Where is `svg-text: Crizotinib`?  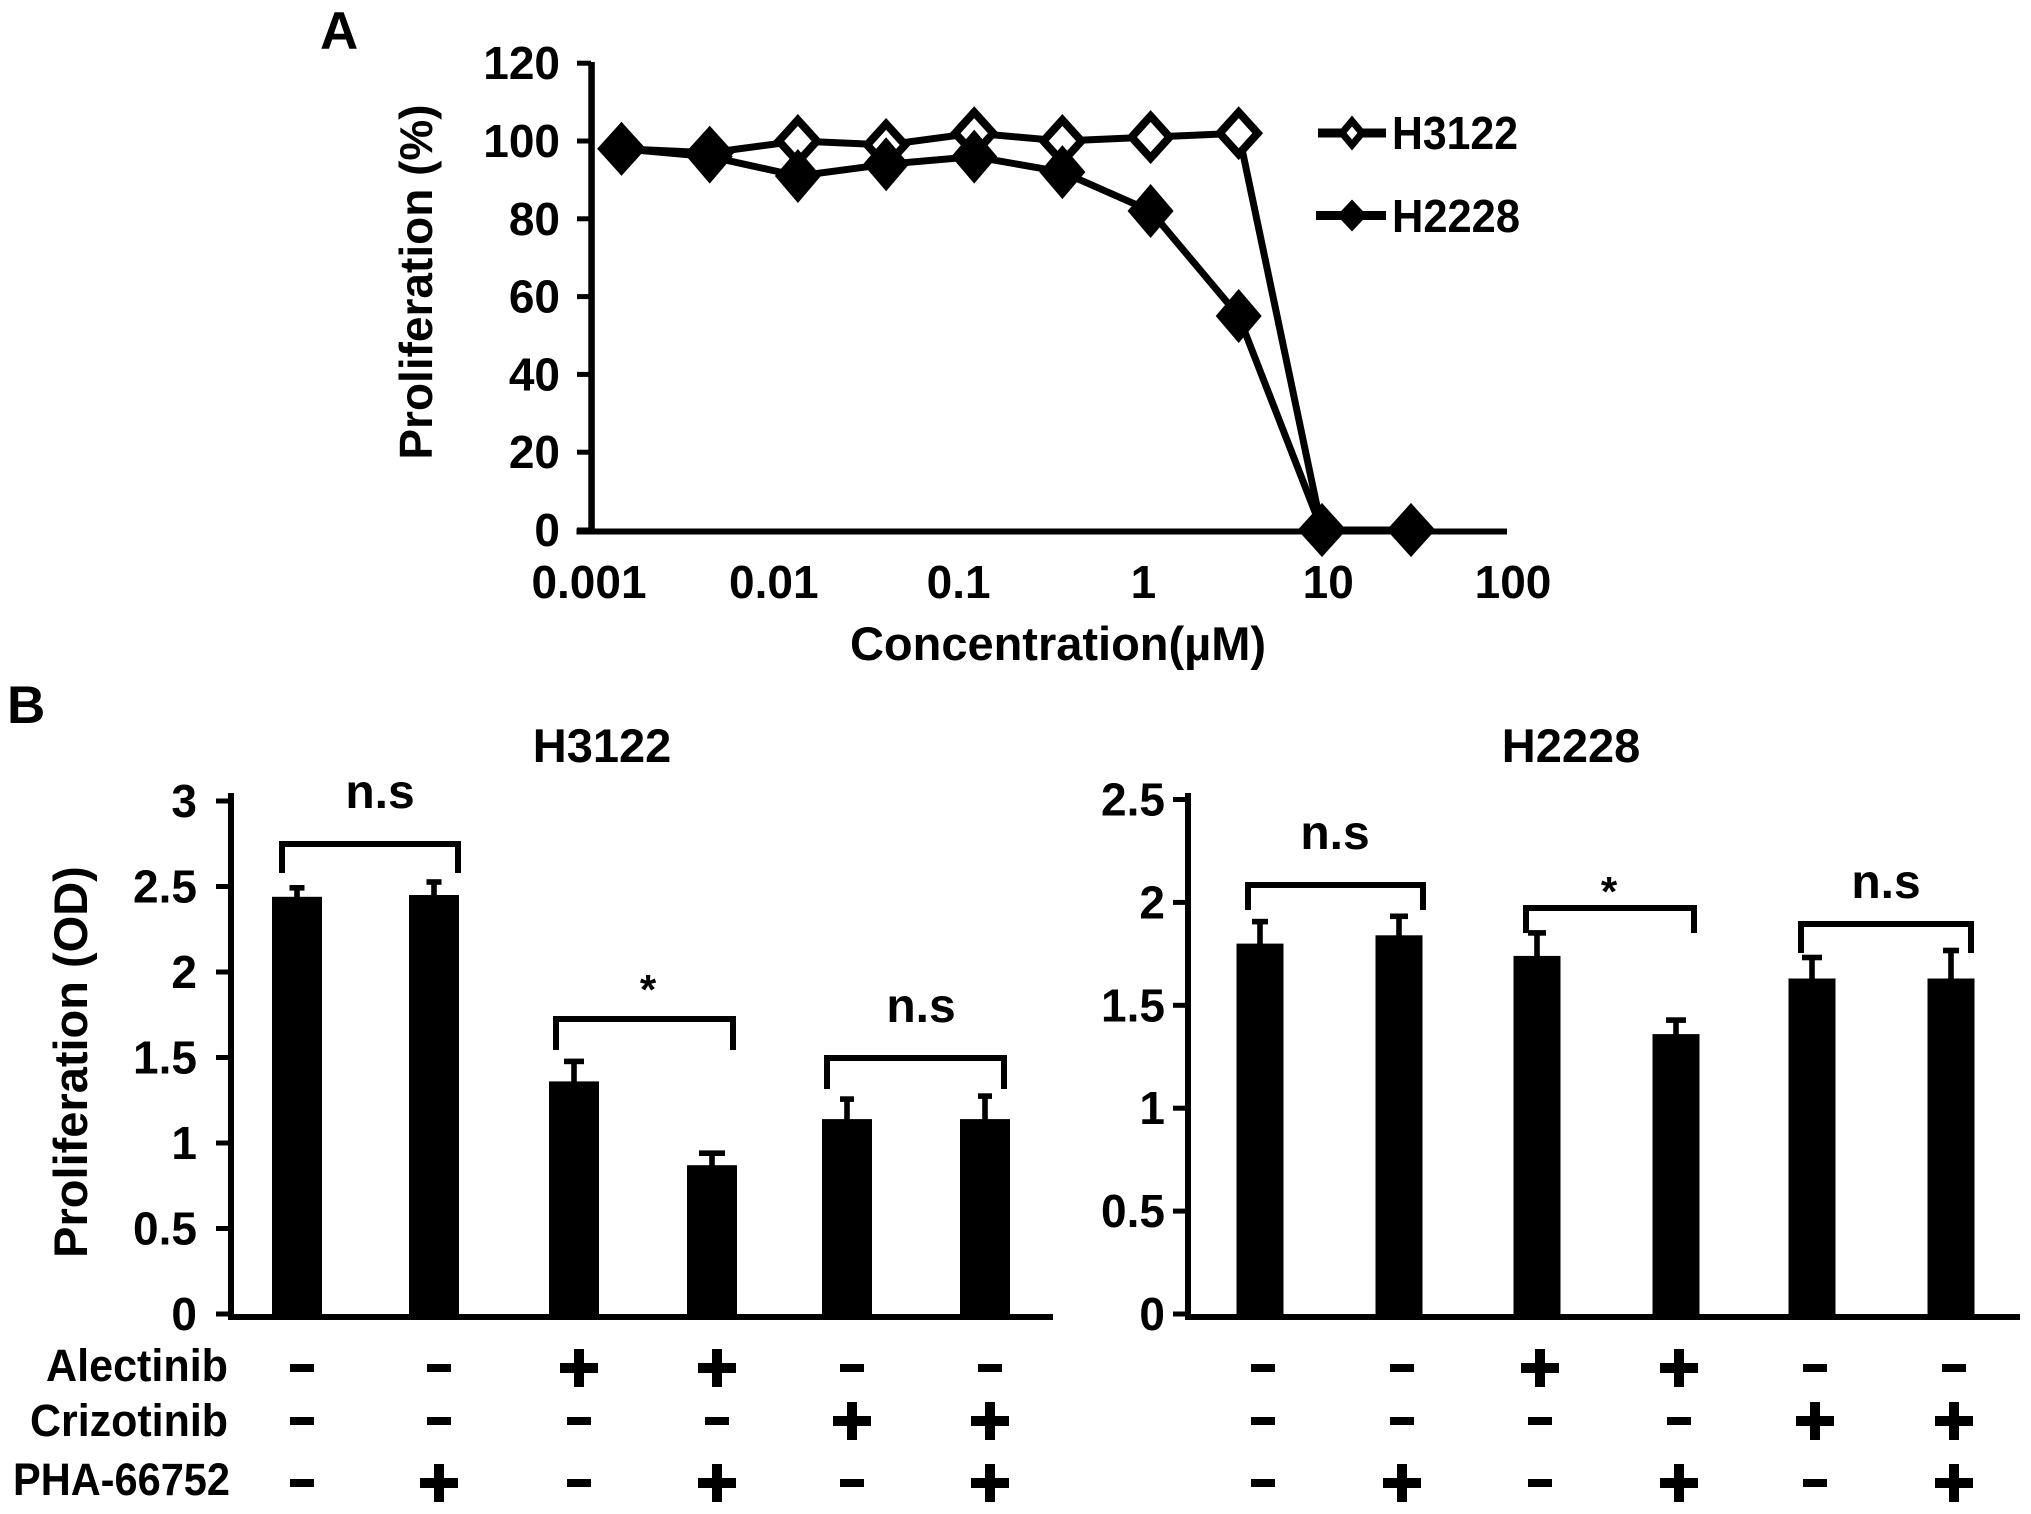 svg-text: Crizotinib is located at coordinates (129, 1420).